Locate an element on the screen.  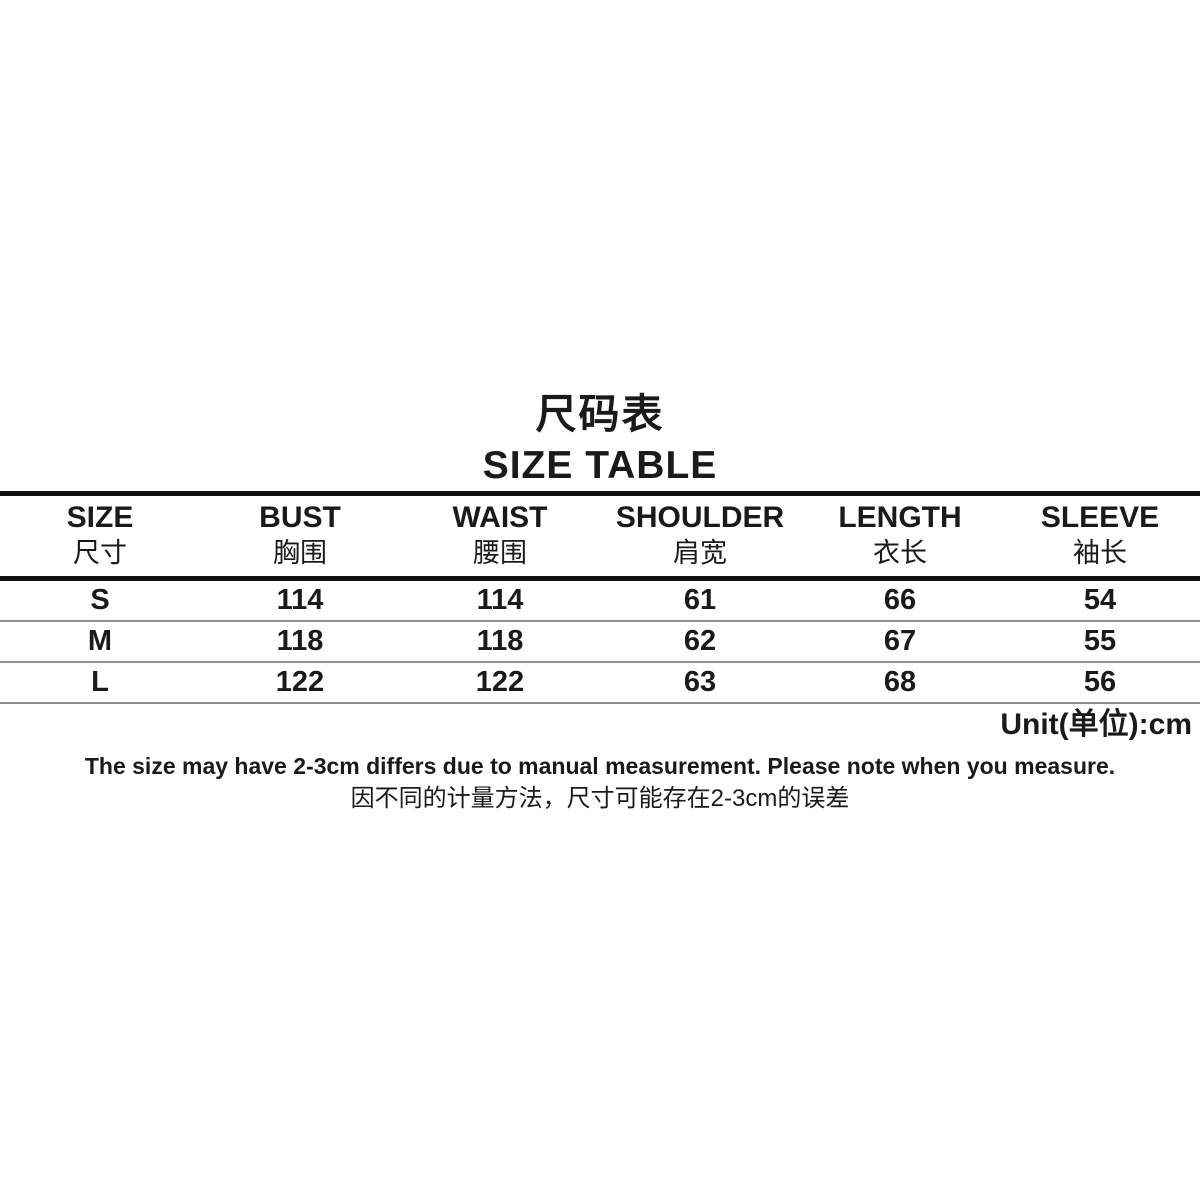
column-header-shoulder-zh: 肩宽 is located at coordinates (700, 553).